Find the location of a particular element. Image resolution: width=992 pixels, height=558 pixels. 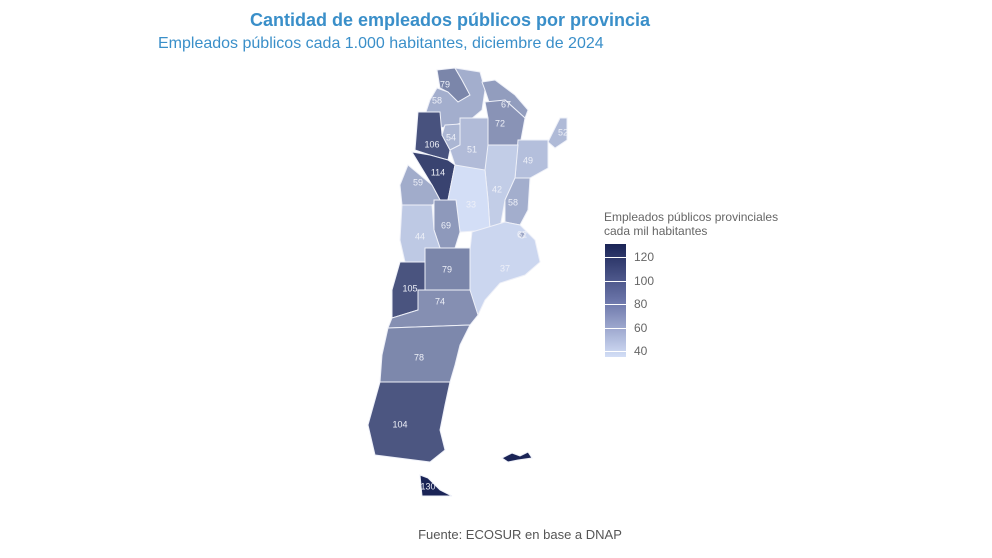

province-tierra-del-fuego: 130 is located at coordinates (476, 474).